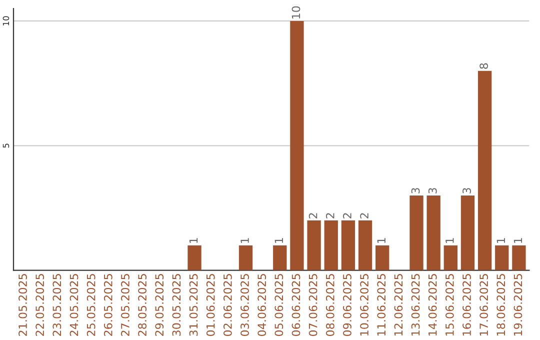 This screenshot has width=540, height=340. What do you see at coordinates (518, 305) in the screenshot?
I see `x-tick-label: 19.06.2025` at bounding box center [518, 305].